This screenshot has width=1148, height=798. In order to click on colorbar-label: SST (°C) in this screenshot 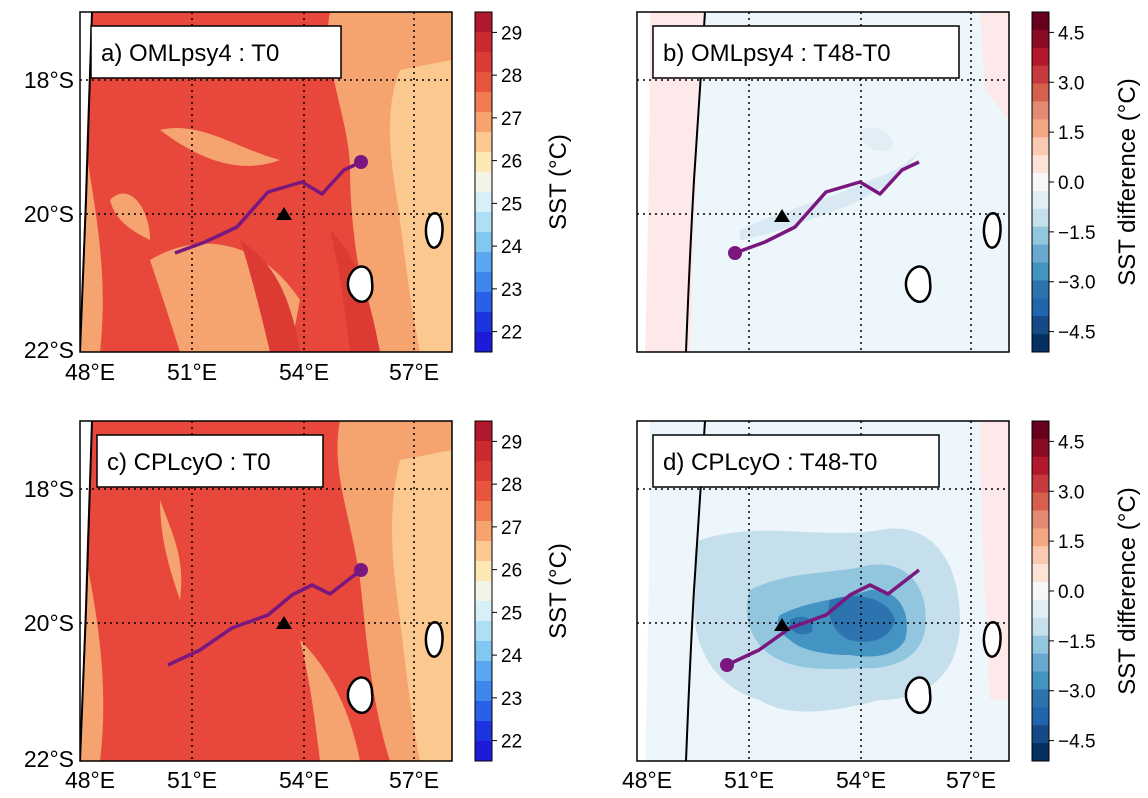, I will do `click(558, 182)`.